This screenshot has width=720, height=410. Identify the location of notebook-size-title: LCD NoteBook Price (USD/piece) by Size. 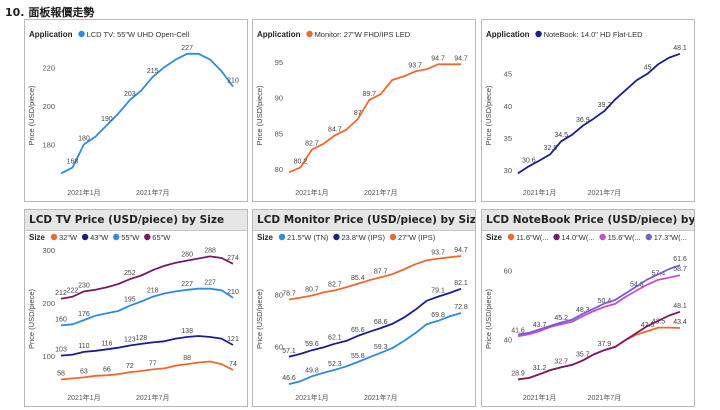
(588, 220).